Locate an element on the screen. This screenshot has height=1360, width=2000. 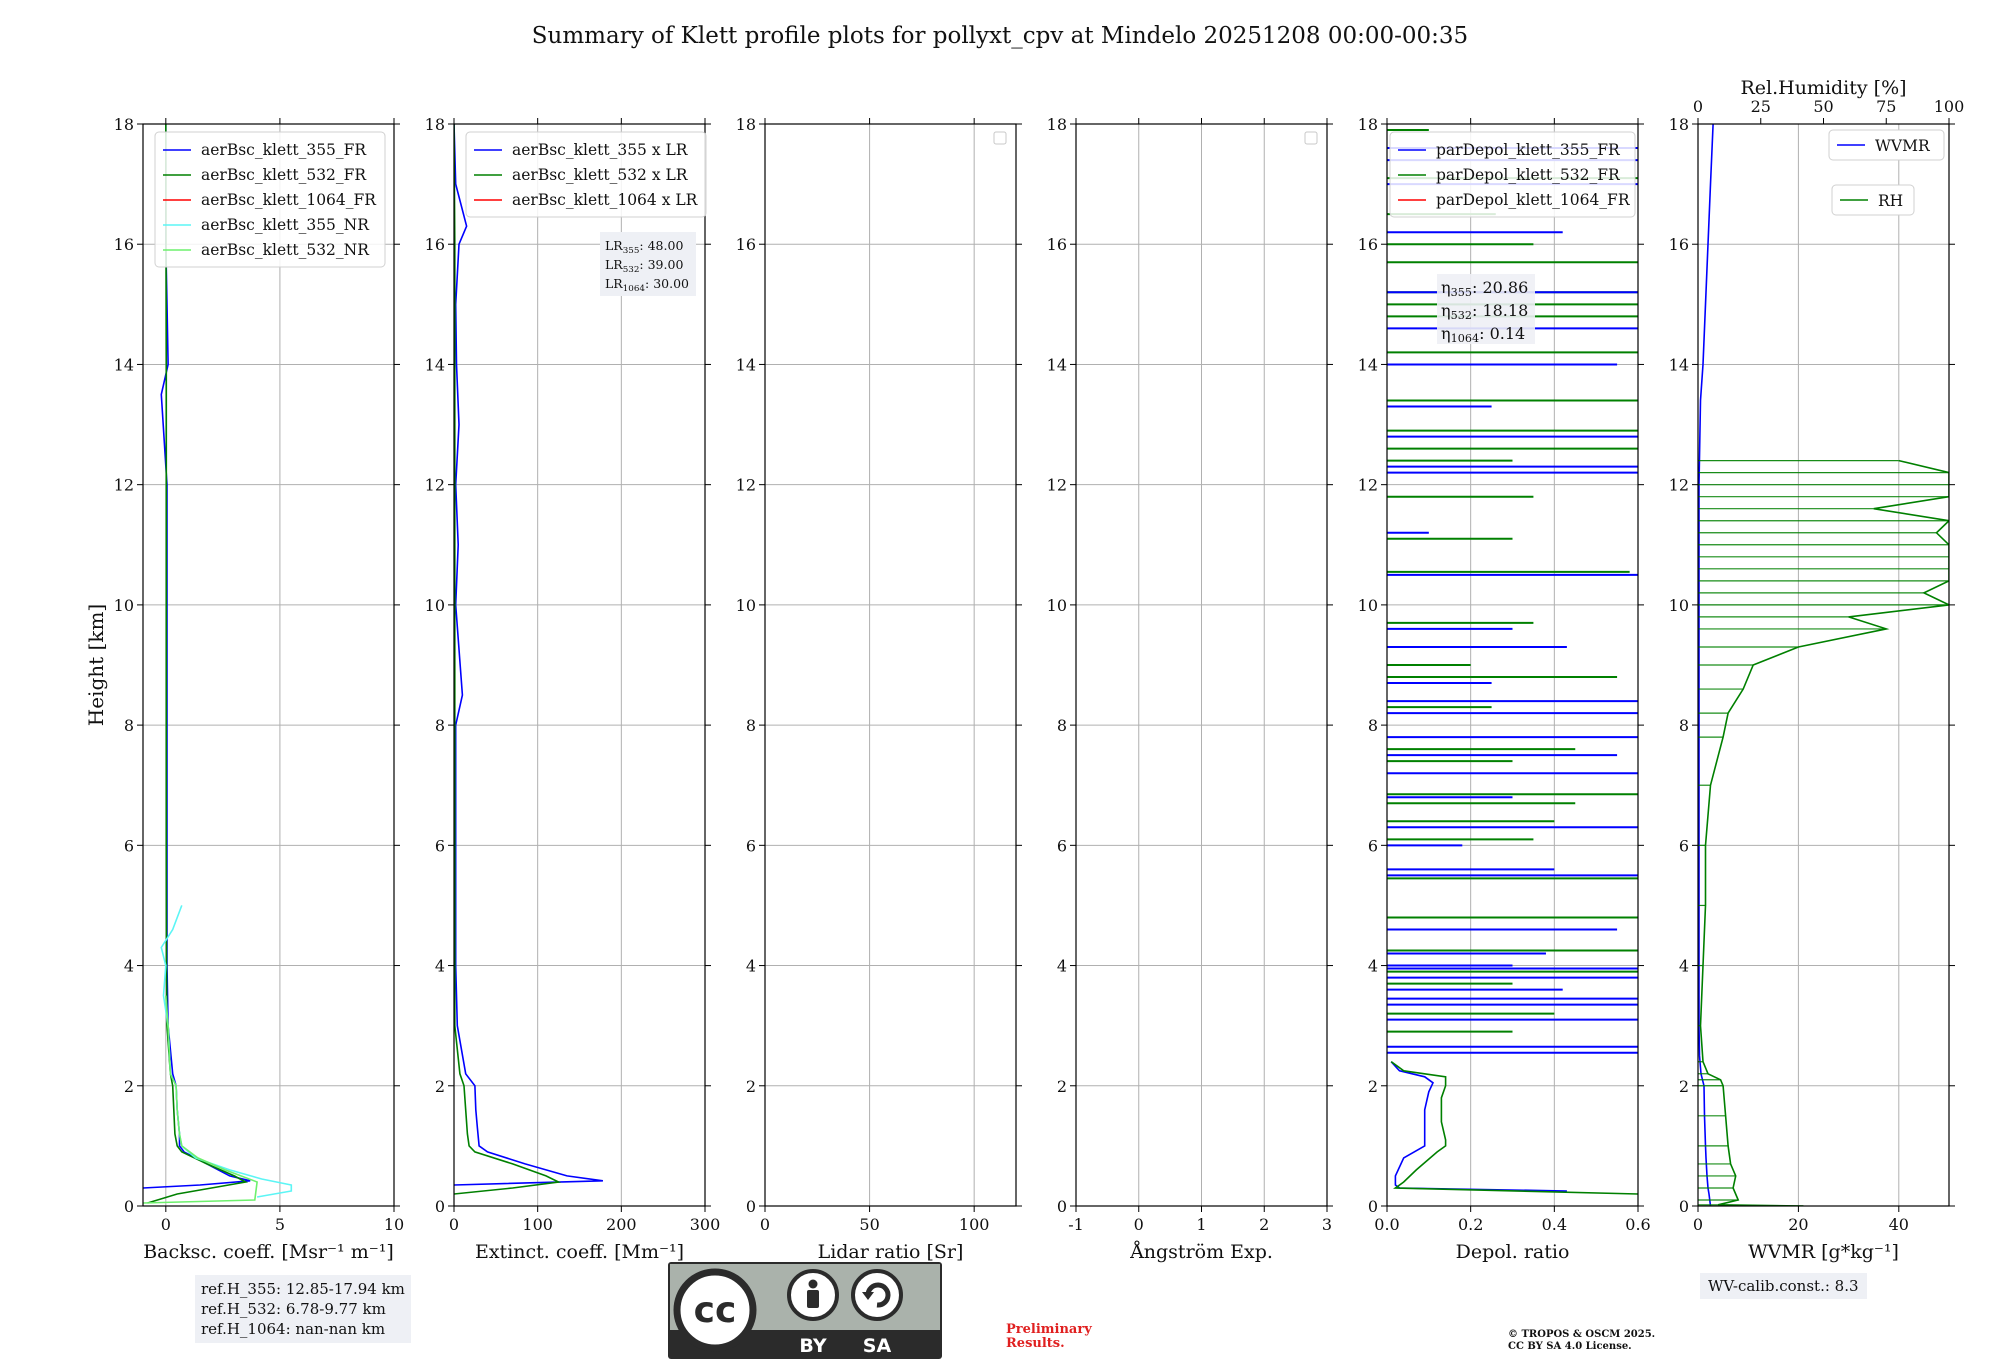
y-axis-label: Height [km] is located at coordinates (96, 665).